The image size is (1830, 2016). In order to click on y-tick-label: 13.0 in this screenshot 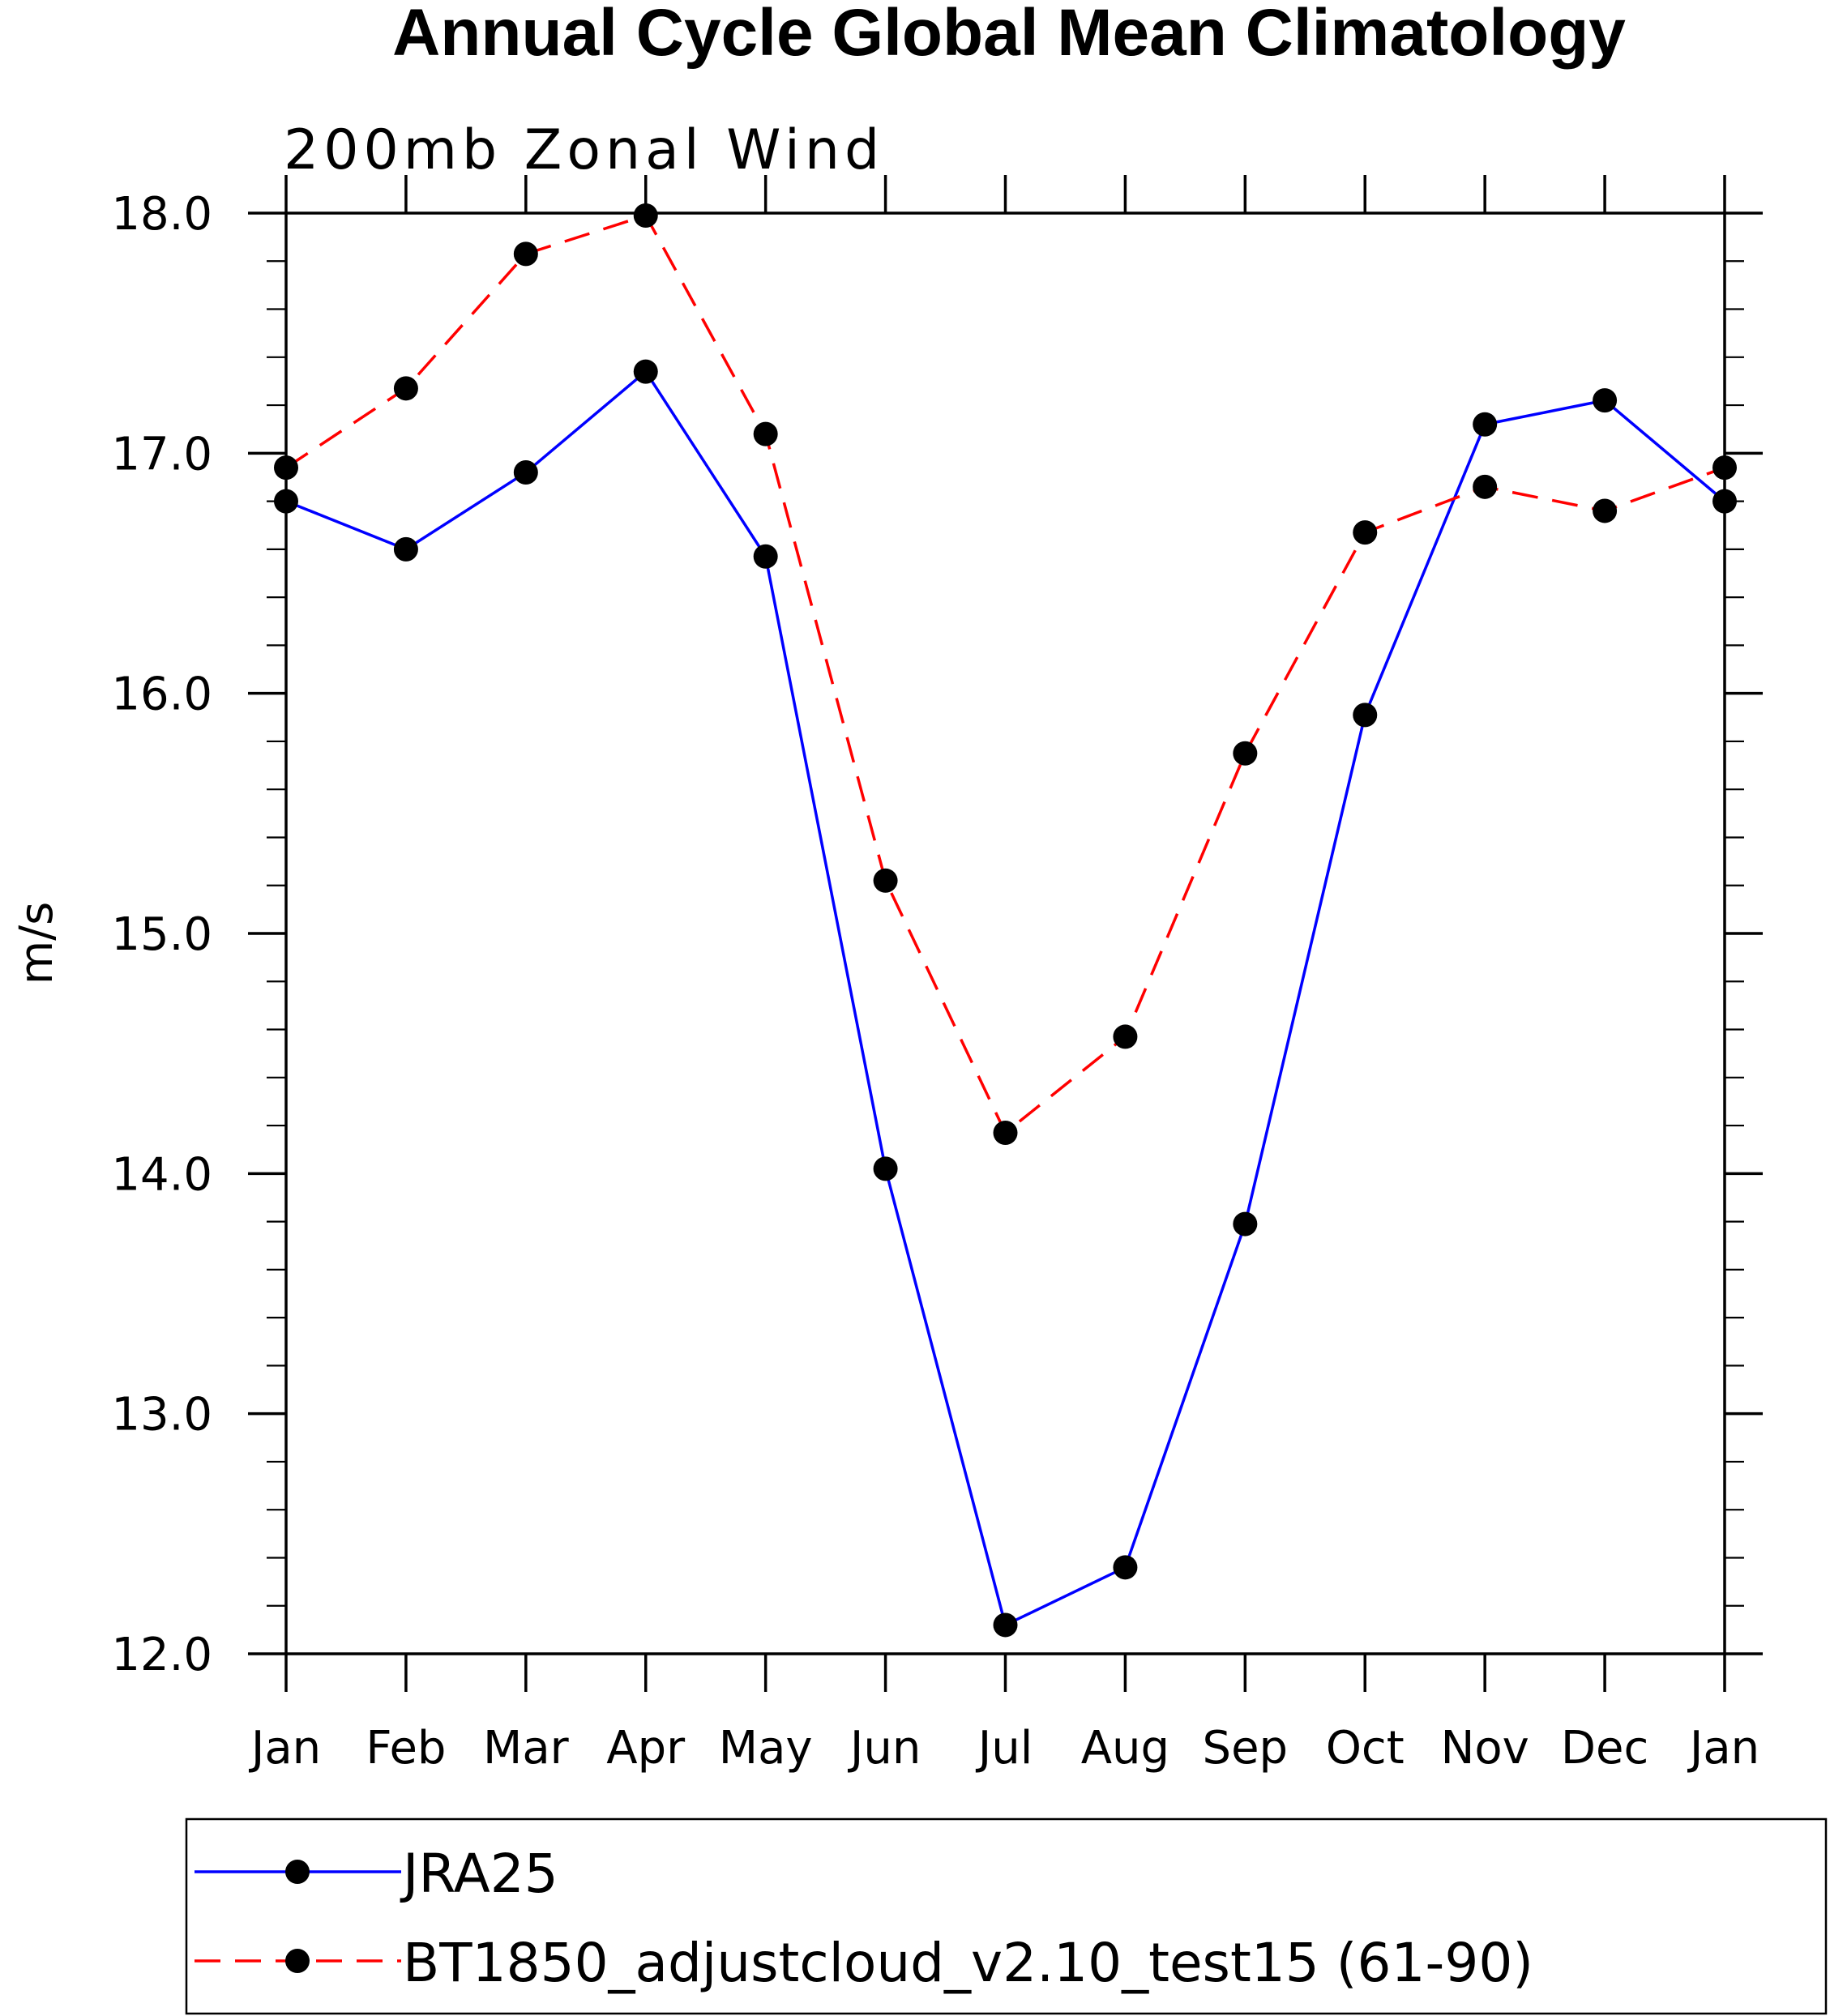, I will do `click(161, 1415)`.